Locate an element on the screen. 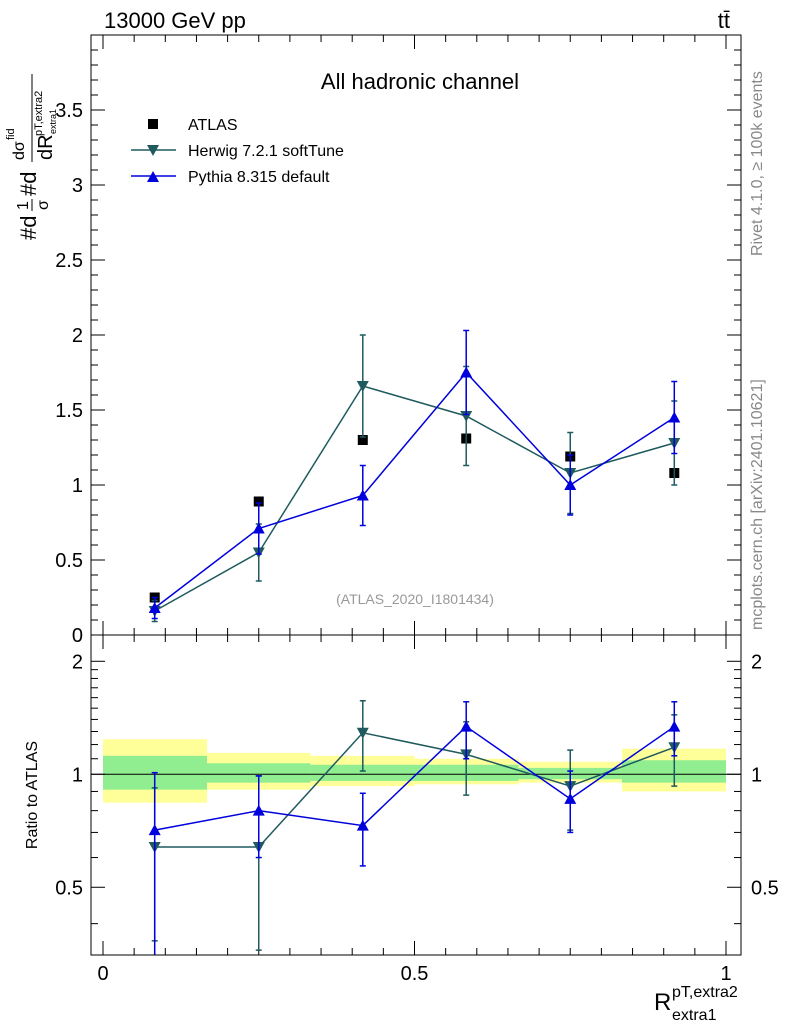 The height and width of the screenshot is (1024, 786). ratio-xtick-label: 1 is located at coordinates (725, 974).